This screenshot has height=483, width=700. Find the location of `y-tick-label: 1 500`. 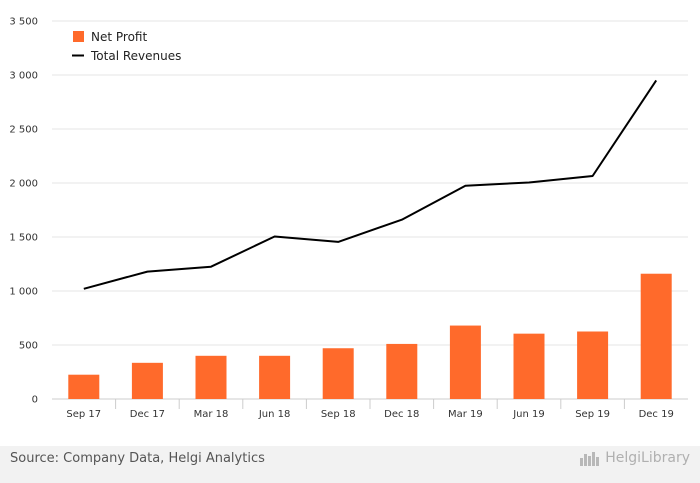

y-tick-label: 1 500 is located at coordinates (23, 238).